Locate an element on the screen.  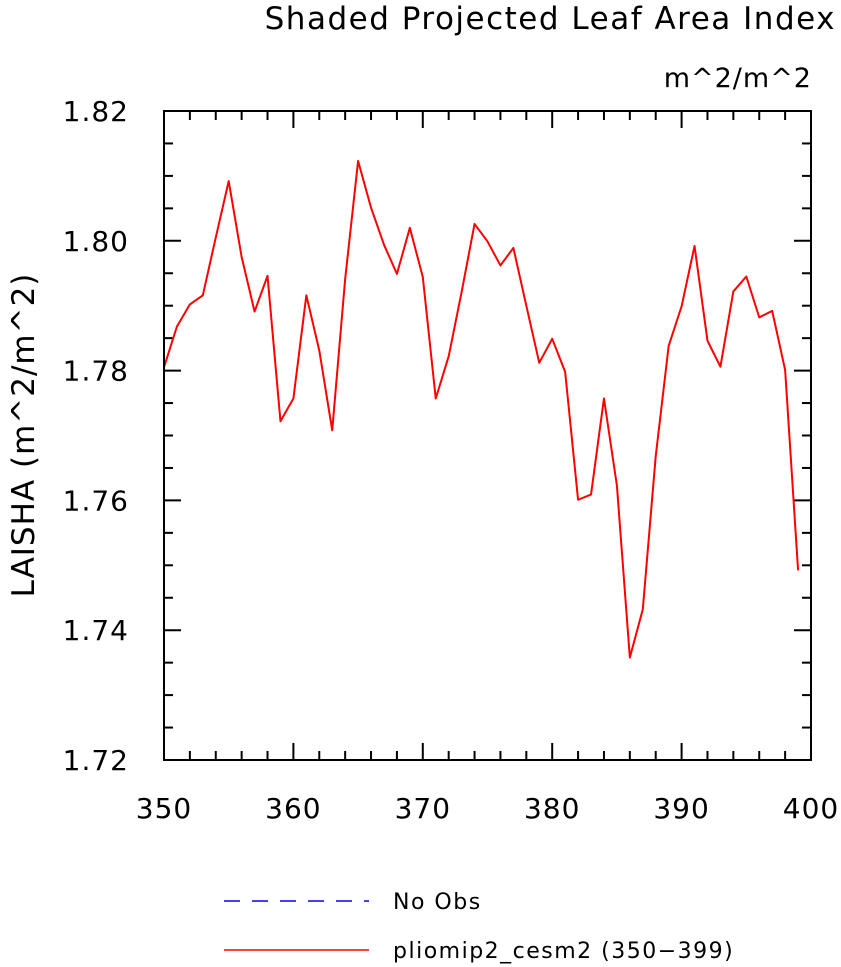
y-tick-label: 1.72 is located at coordinates (96, 760).